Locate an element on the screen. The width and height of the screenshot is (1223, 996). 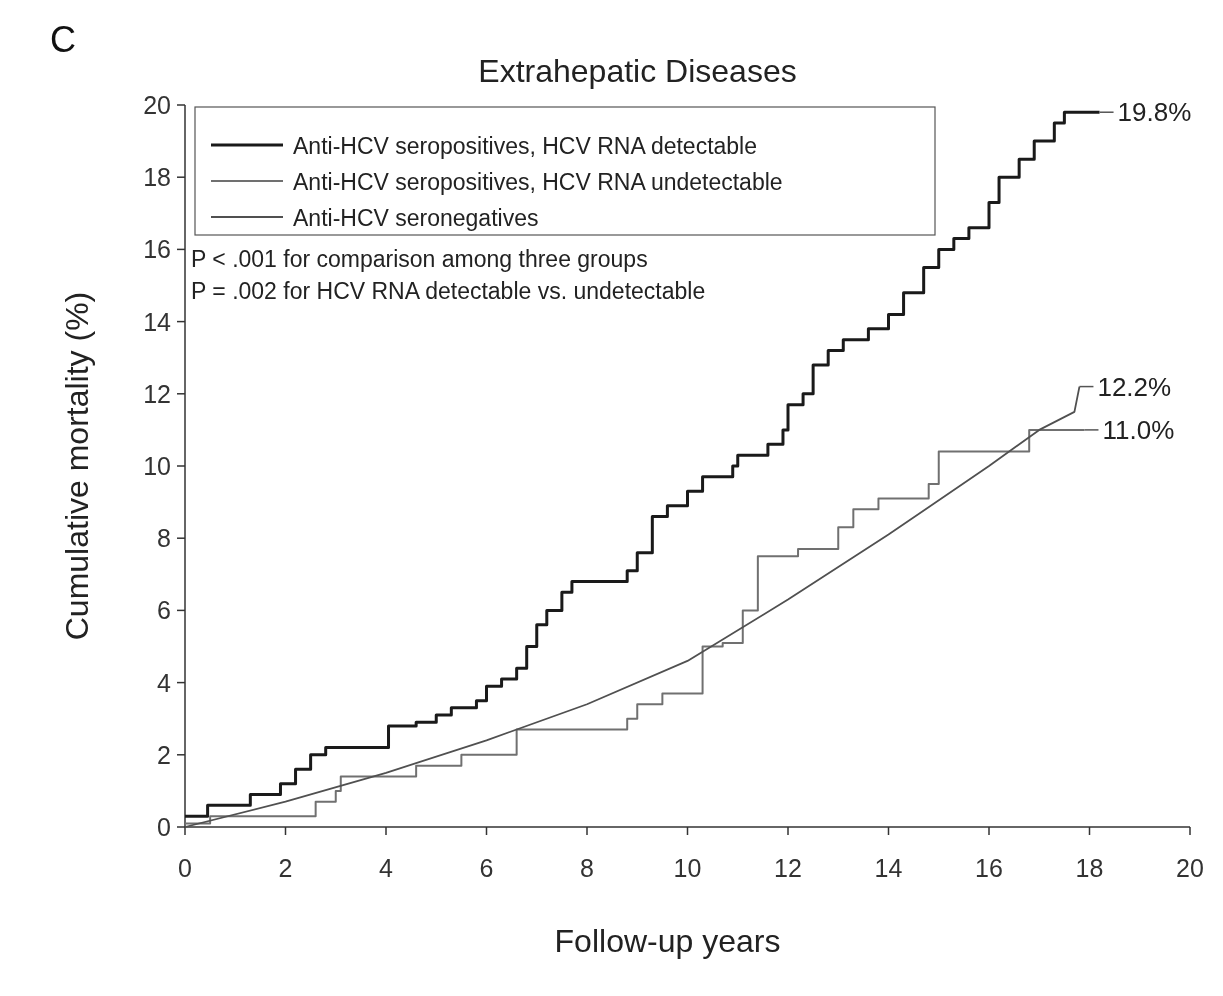
annotation: P = .002 for HCV RNA detectable vs. undetectable is located at coordinates (448, 291).